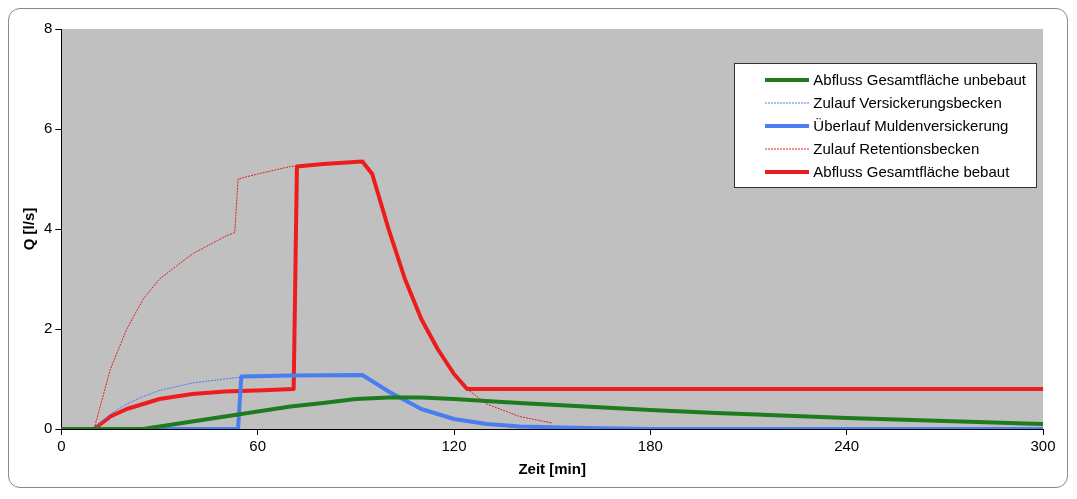  I want to click on legend-label: Abfluss Gesamtfläche unbebaut, so click(919, 80).